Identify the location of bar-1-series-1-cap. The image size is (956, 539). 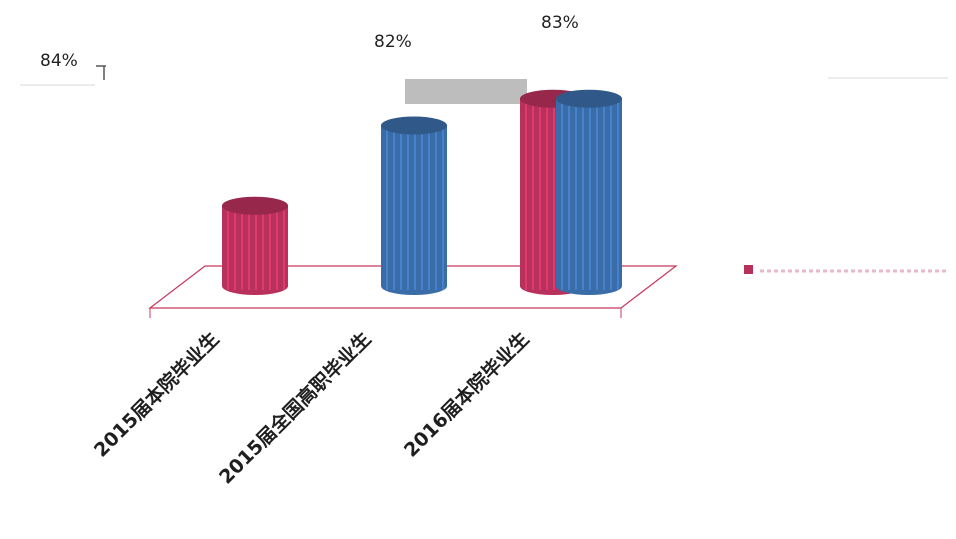
(255, 205).